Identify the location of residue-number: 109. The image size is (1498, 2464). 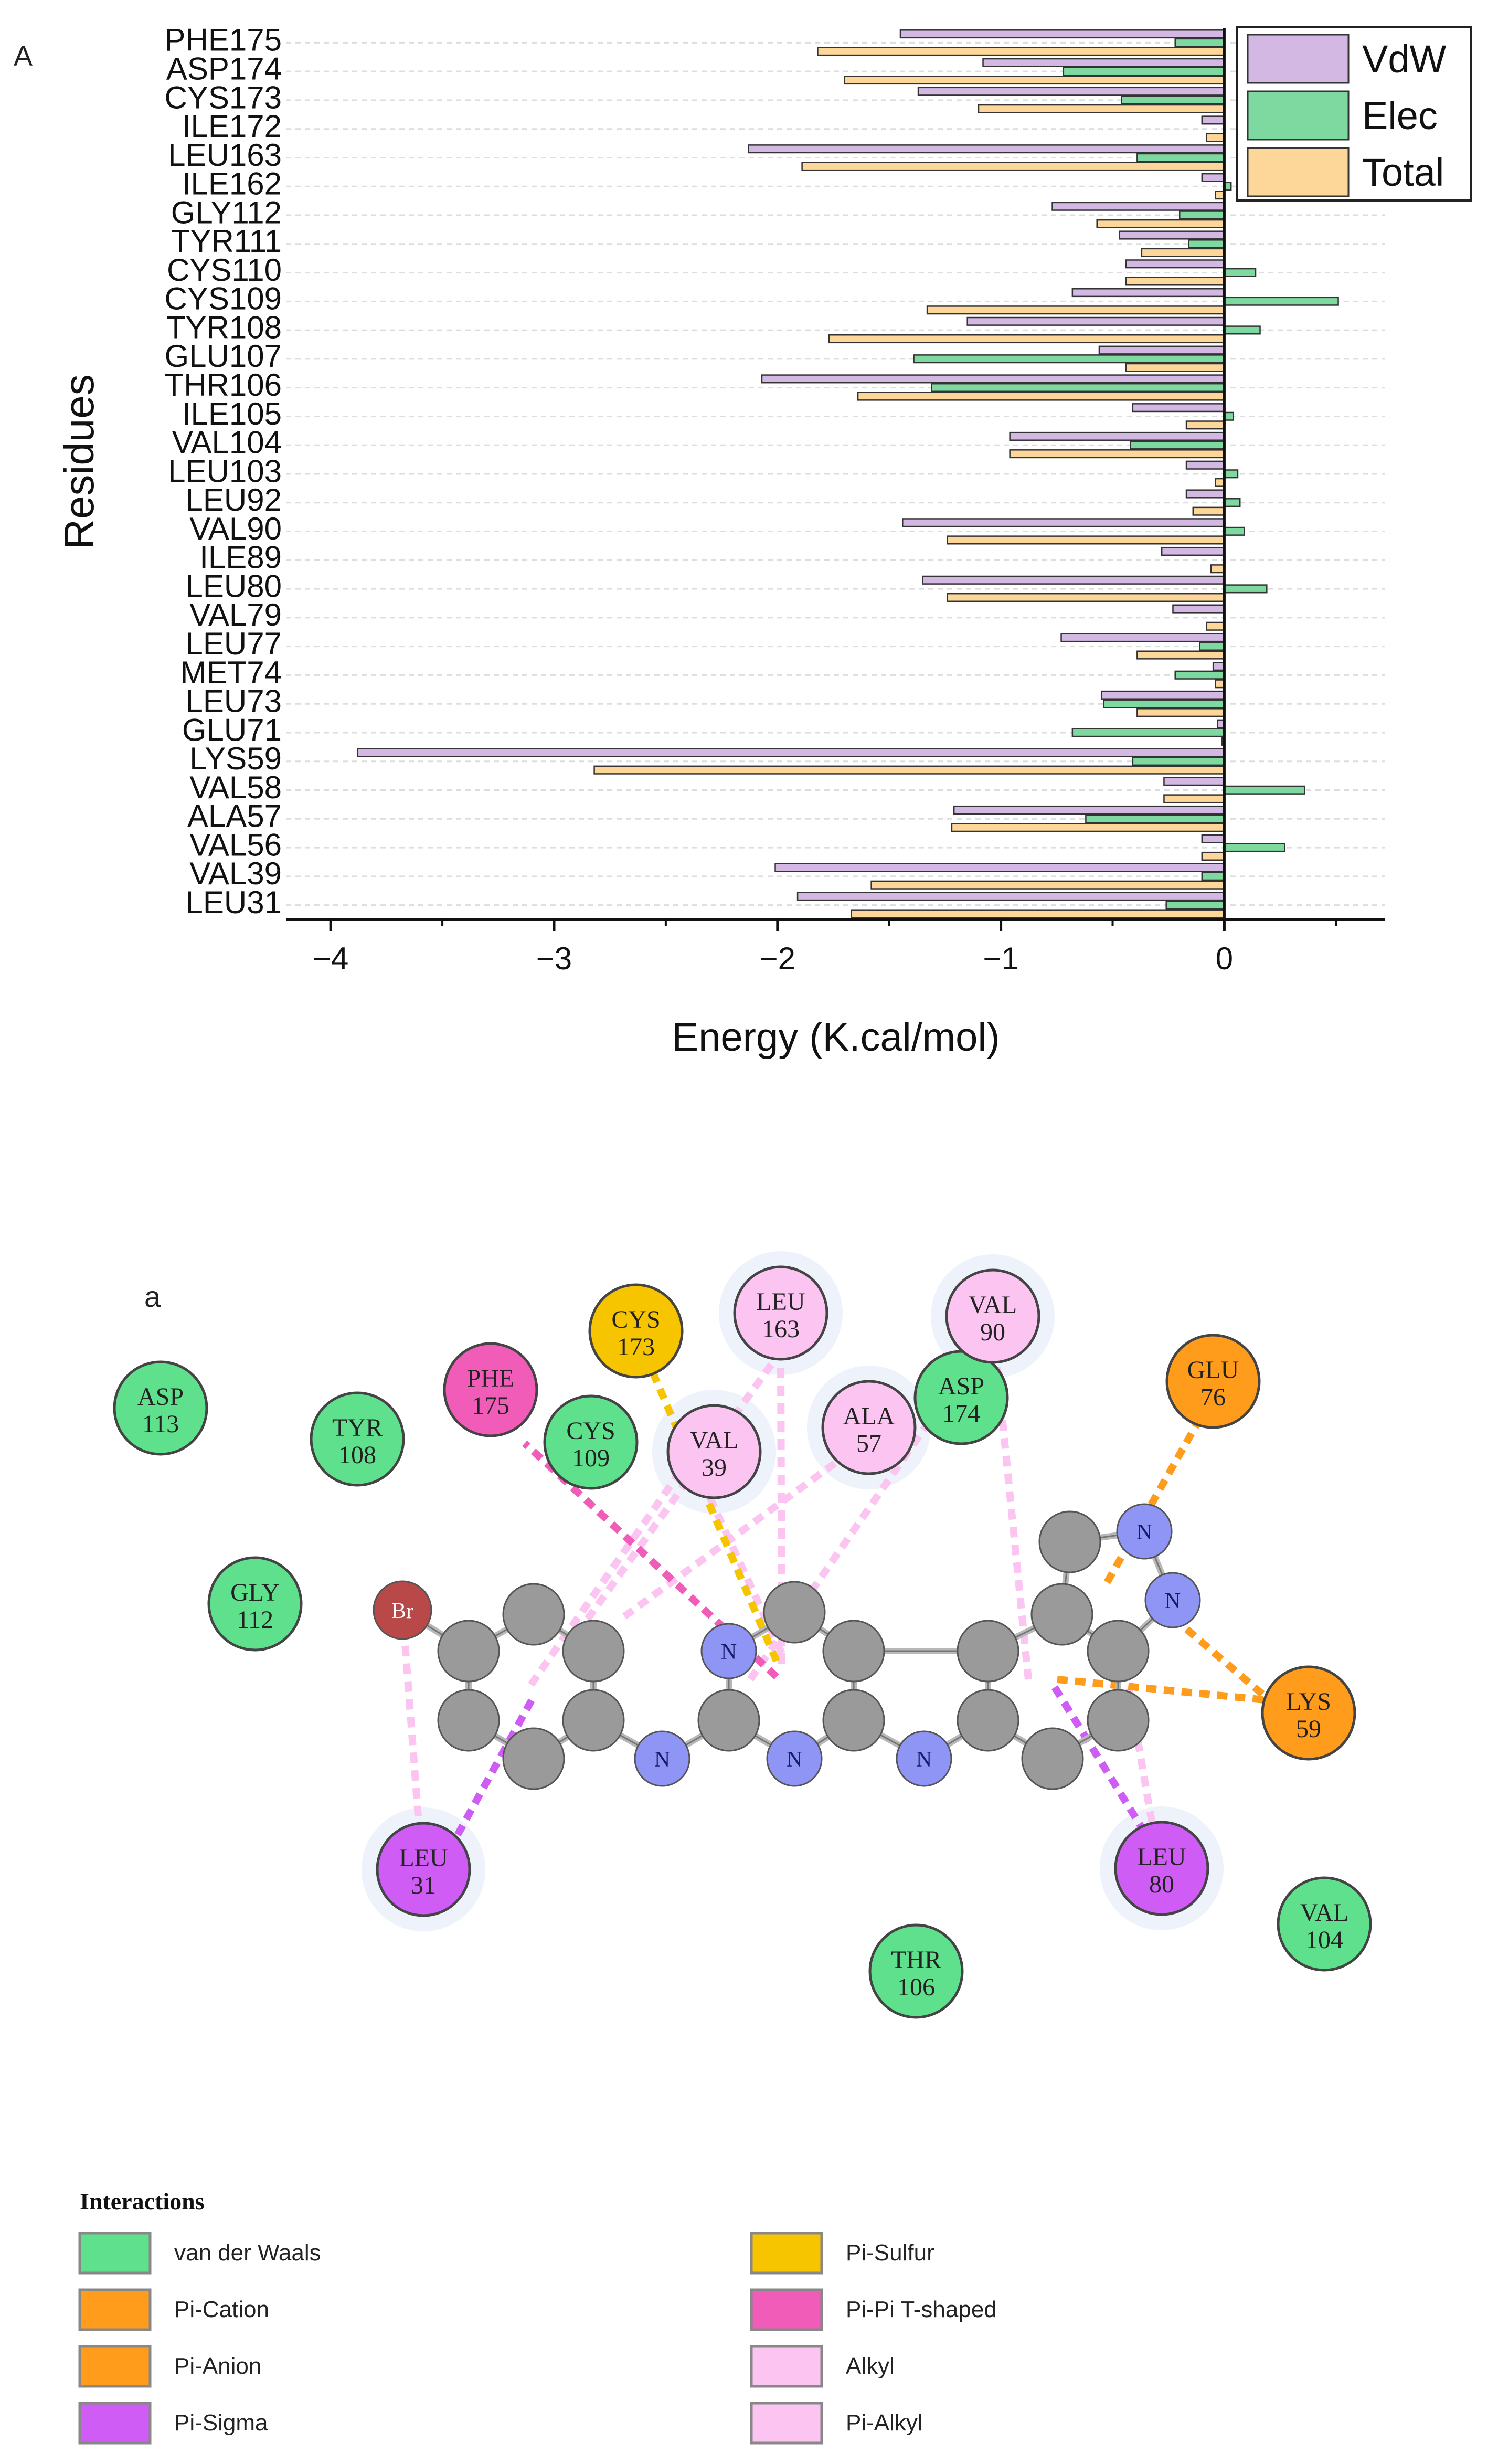
(591, 1458).